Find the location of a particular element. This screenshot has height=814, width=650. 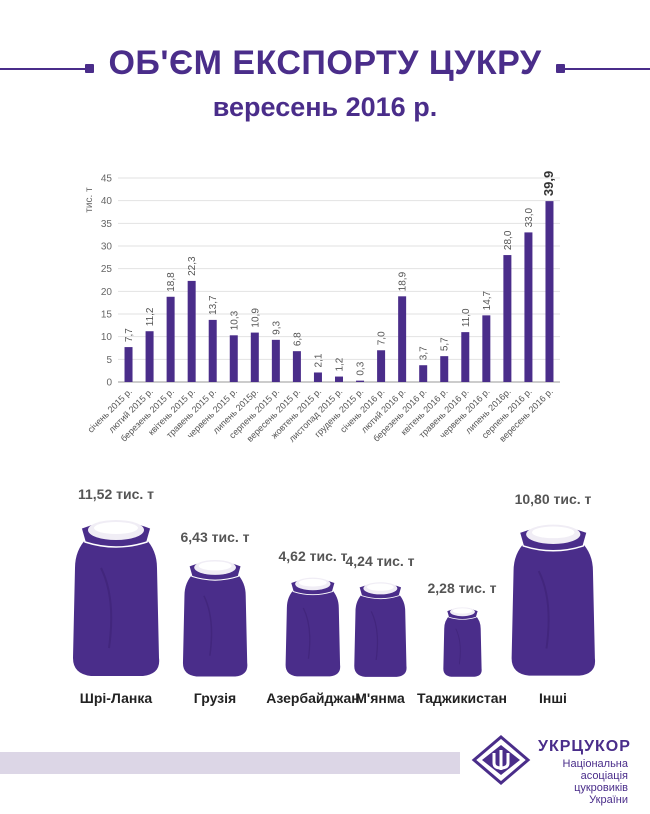

country-label: Грузія is located at coordinates (215, 698).